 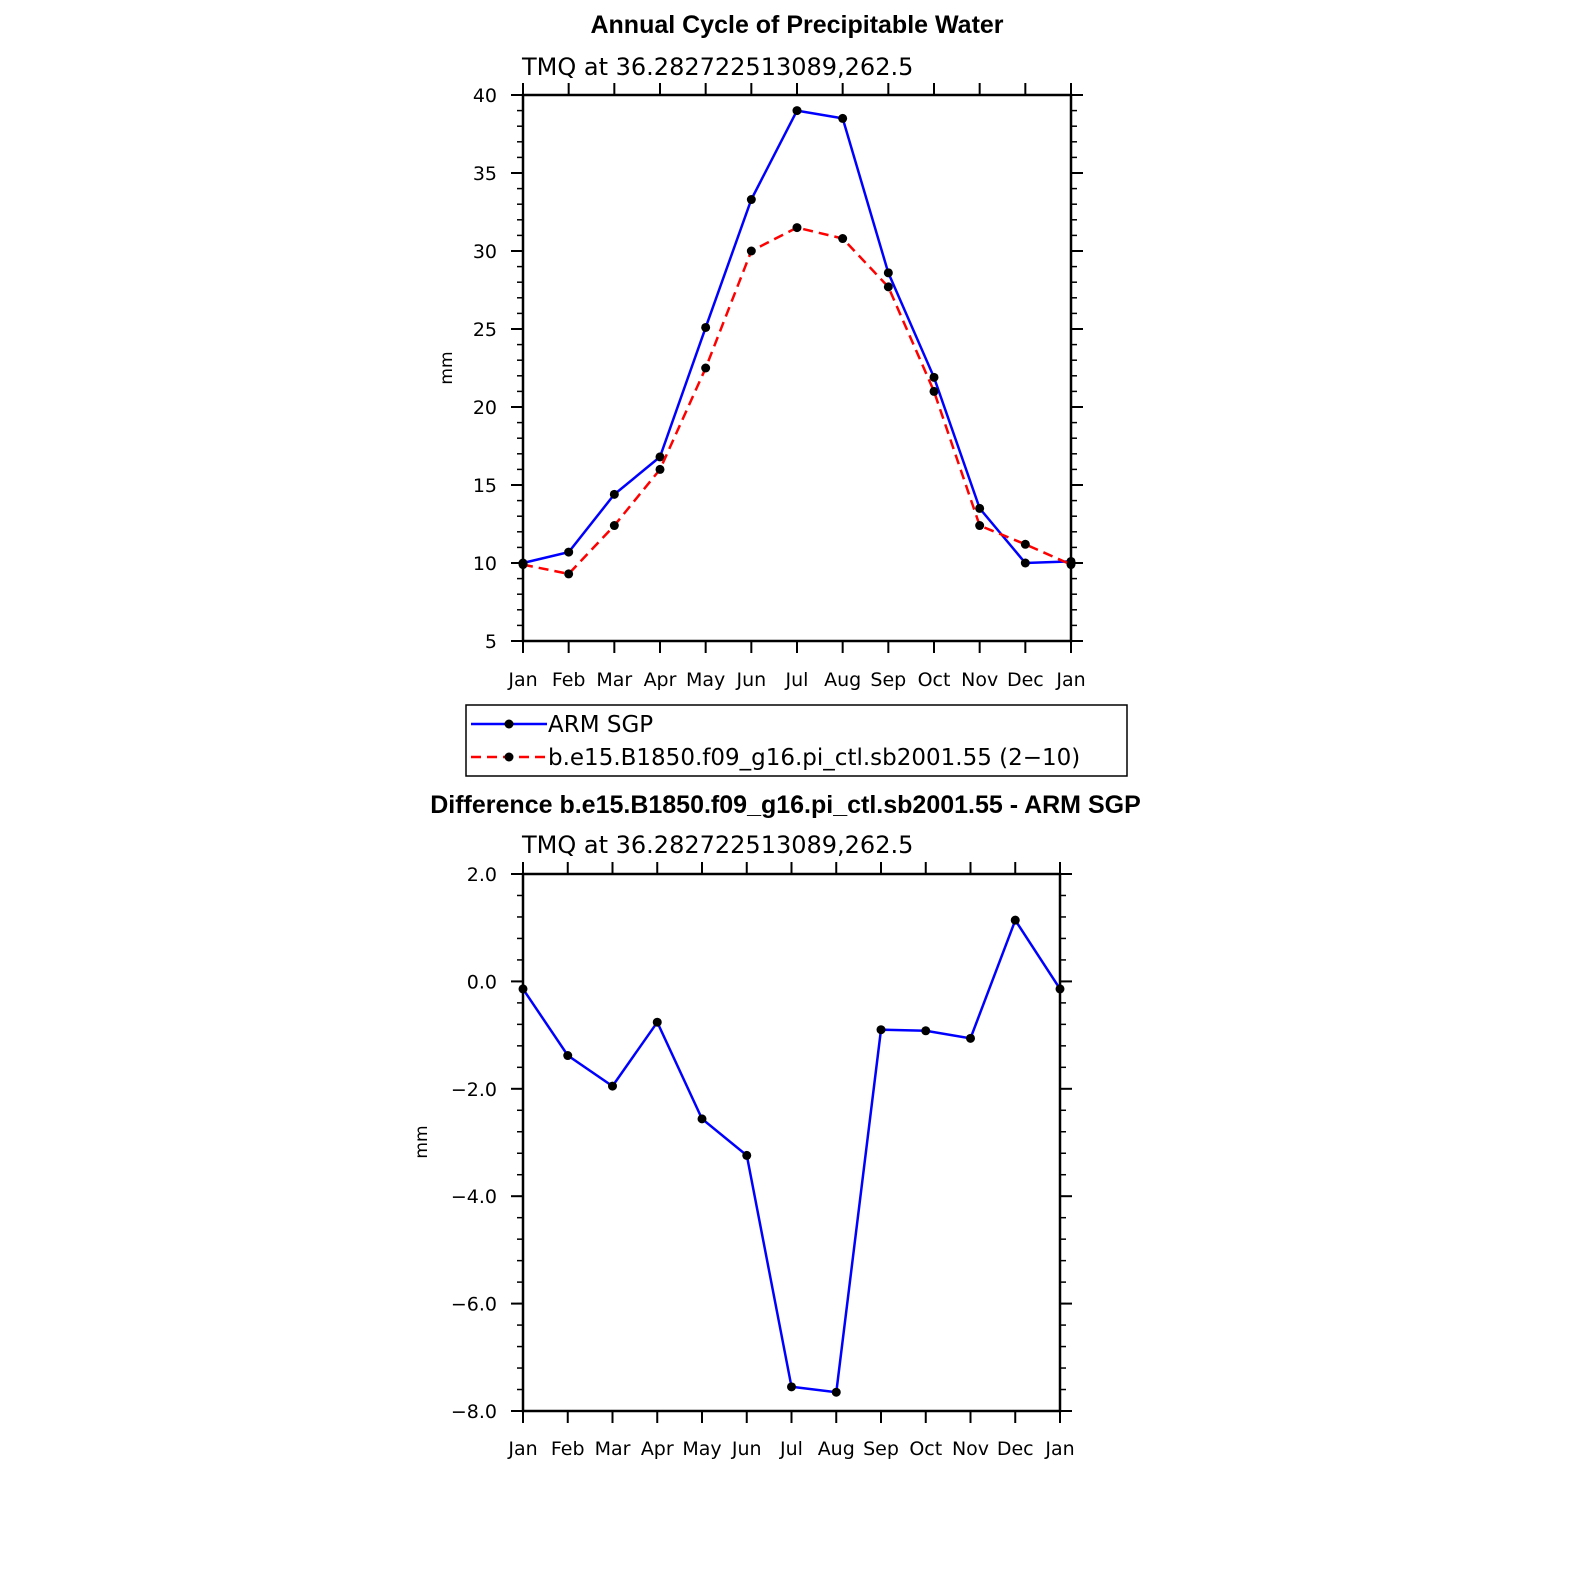 What do you see at coordinates (485, 564) in the screenshot?
I see `annual-cycle-ytick-label: 10` at bounding box center [485, 564].